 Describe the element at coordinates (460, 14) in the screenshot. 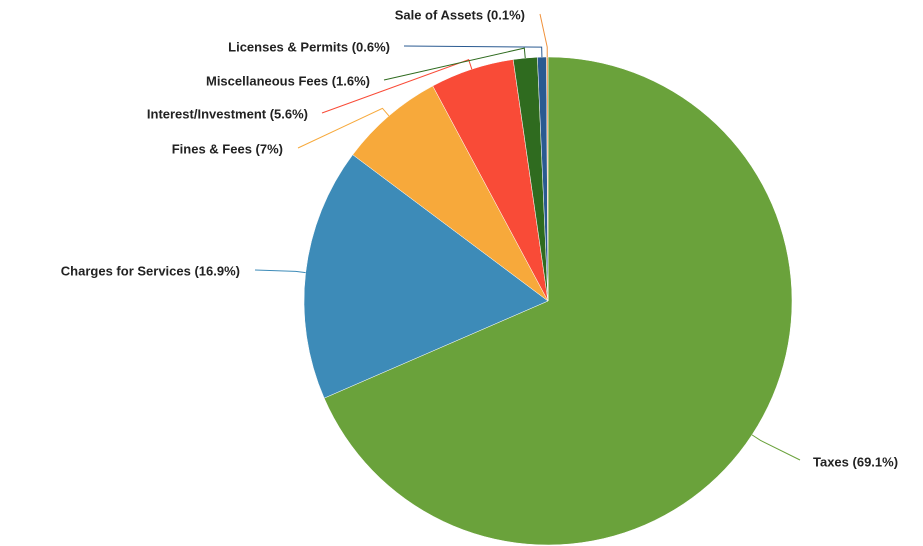

I see `slice-label: Sale of Assets (0.1%)` at that location.